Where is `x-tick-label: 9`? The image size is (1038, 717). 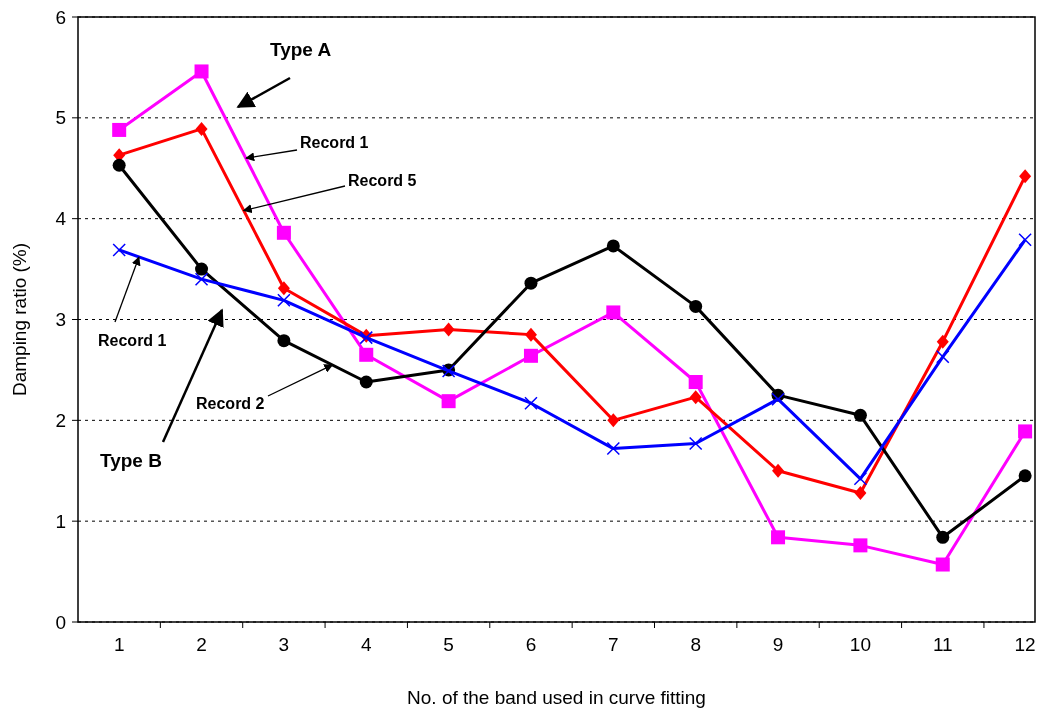 x-tick-label: 9 is located at coordinates (778, 644).